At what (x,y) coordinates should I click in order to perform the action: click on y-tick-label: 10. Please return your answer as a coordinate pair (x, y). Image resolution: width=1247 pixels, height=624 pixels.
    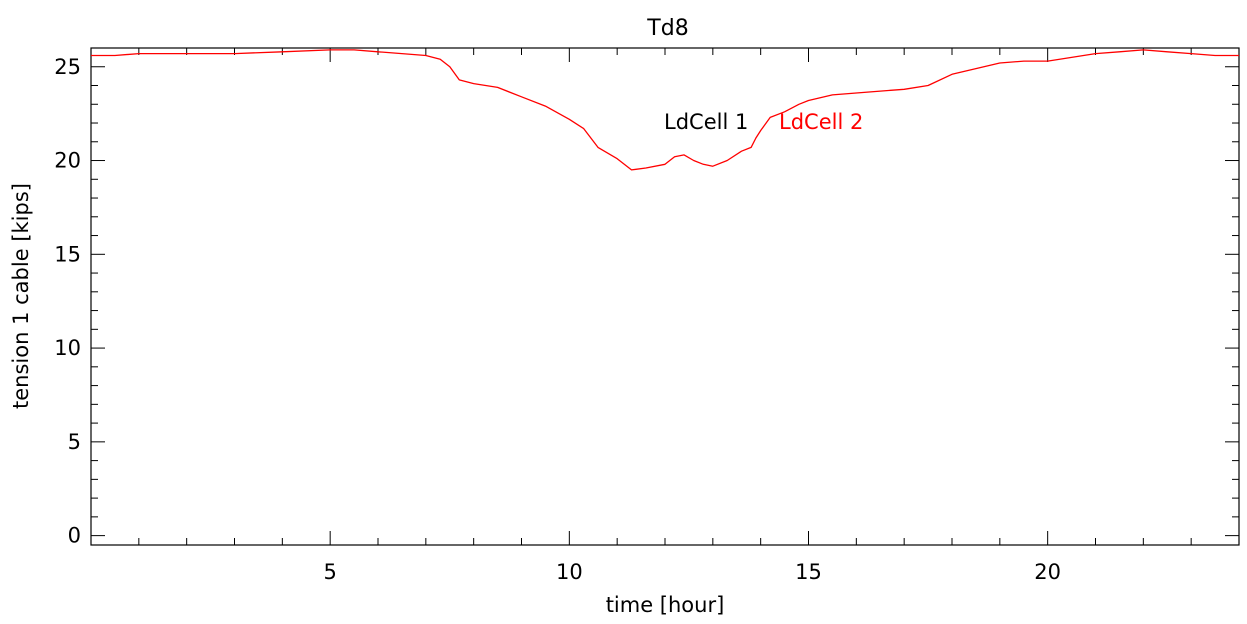
    Looking at the image, I should click on (67, 348).